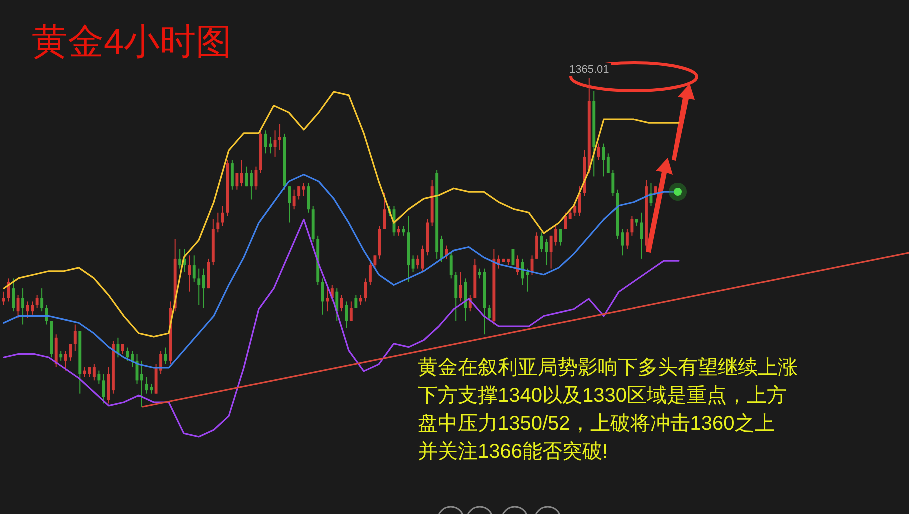  Describe the element at coordinates (608, 368) in the screenshot. I see `annotation: 黄金在叙利亚局势影响下多头有望继续上涨` at that location.